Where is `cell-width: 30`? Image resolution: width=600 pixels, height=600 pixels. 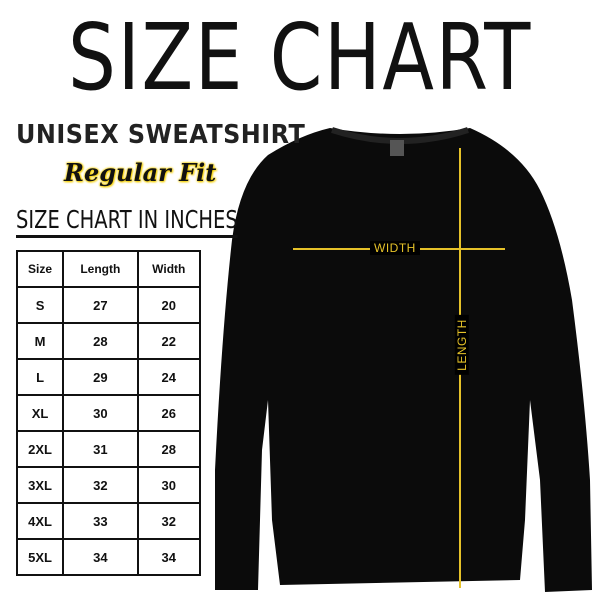
cell-width: 30 is located at coordinates (169, 485).